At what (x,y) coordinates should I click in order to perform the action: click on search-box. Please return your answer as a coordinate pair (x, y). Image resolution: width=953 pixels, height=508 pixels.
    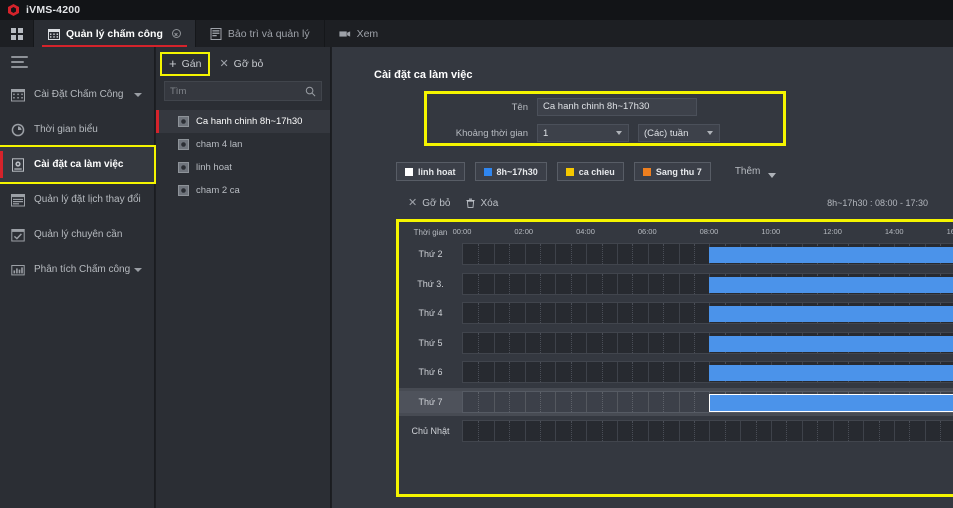
    Looking at the image, I should click on (243, 91).